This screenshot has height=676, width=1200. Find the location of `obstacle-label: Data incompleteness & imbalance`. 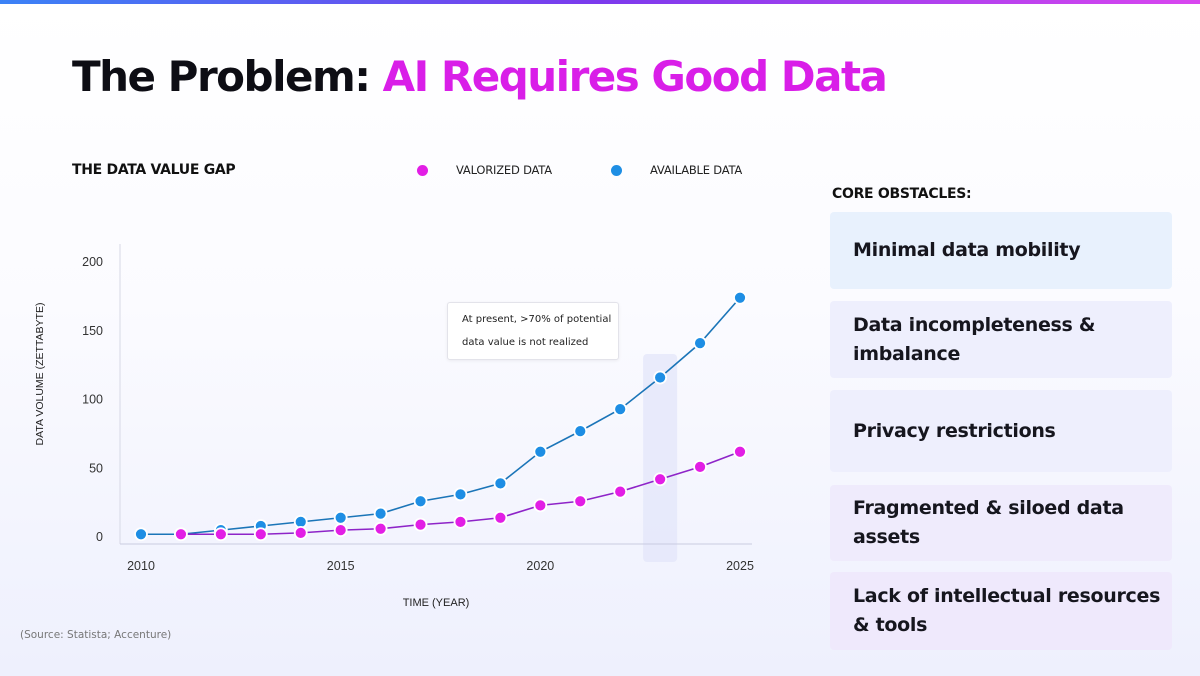

obstacle-label: Data incompleteness & imbalance is located at coordinates (974, 340).